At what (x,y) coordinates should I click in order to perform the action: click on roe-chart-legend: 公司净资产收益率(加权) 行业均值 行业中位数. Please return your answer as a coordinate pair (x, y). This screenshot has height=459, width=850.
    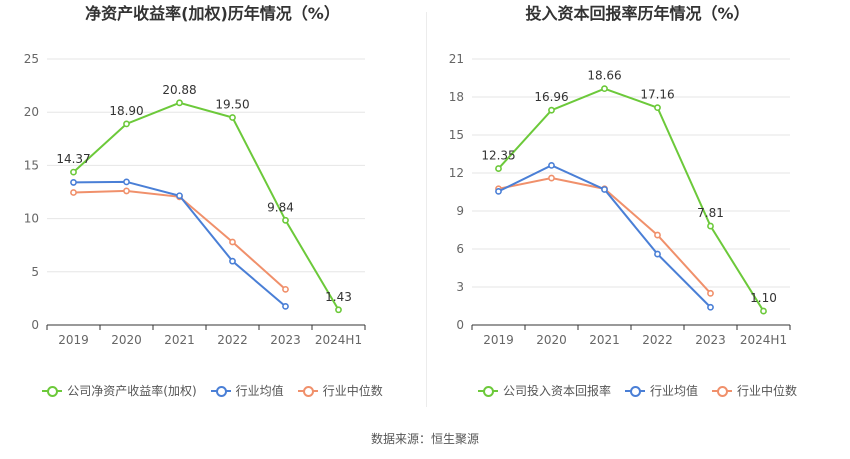
    Looking at the image, I should click on (212, 390).